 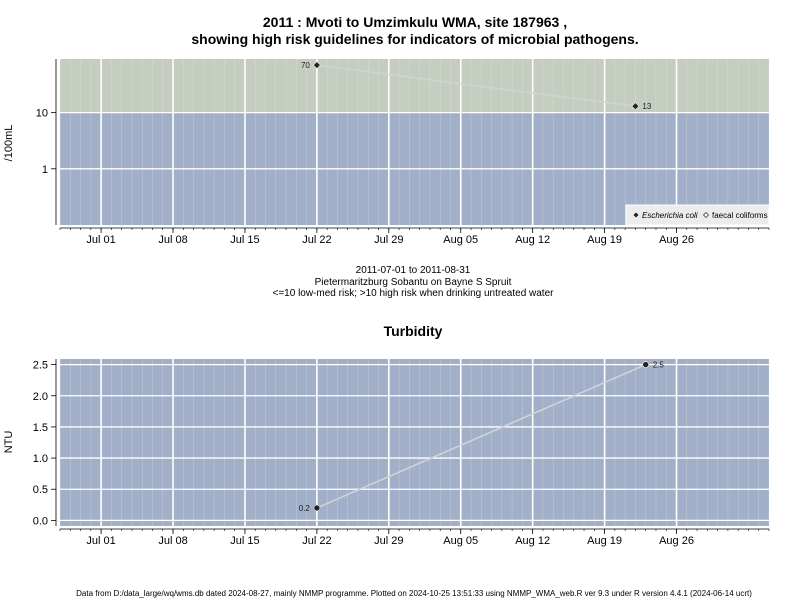 What do you see at coordinates (45, 170) in the screenshot?
I see `y-tick-label: 1` at bounding box center [45, 170].